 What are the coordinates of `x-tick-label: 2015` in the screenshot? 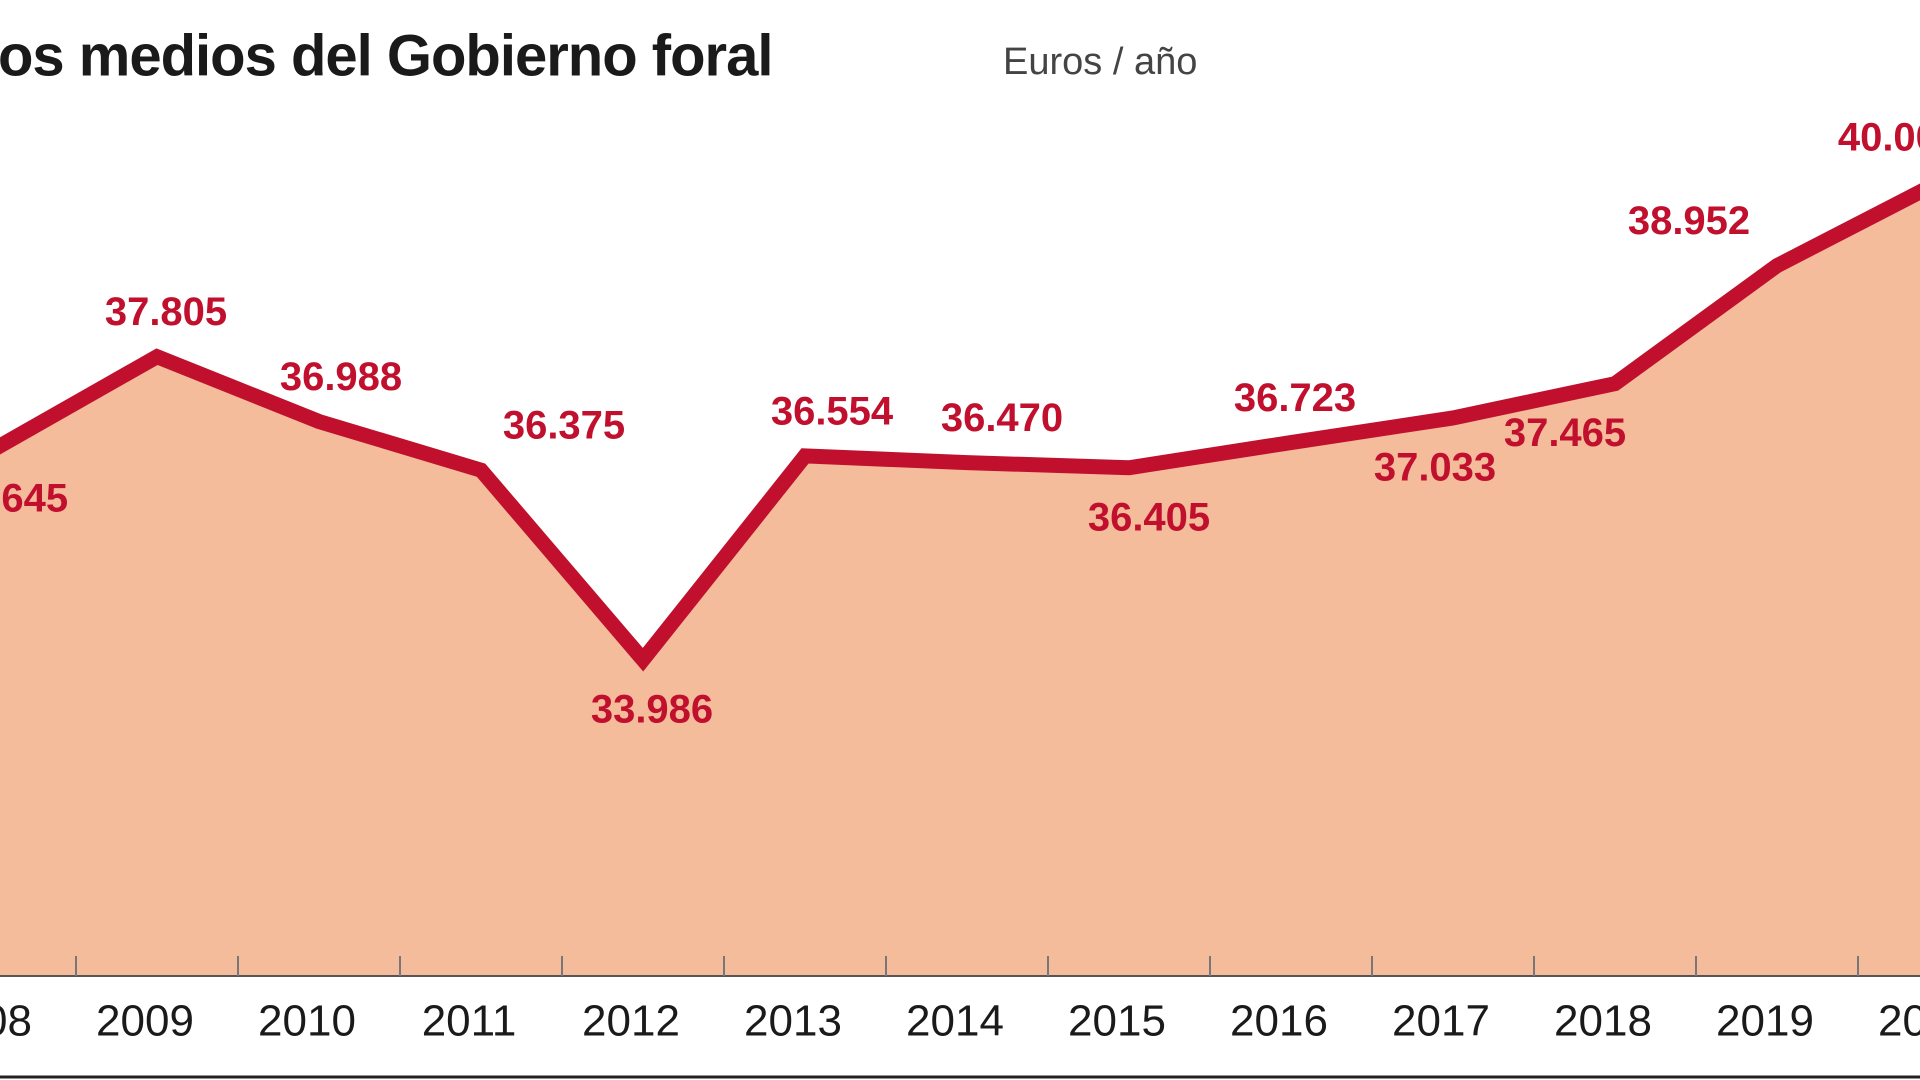 It's located at (1117, 1021).